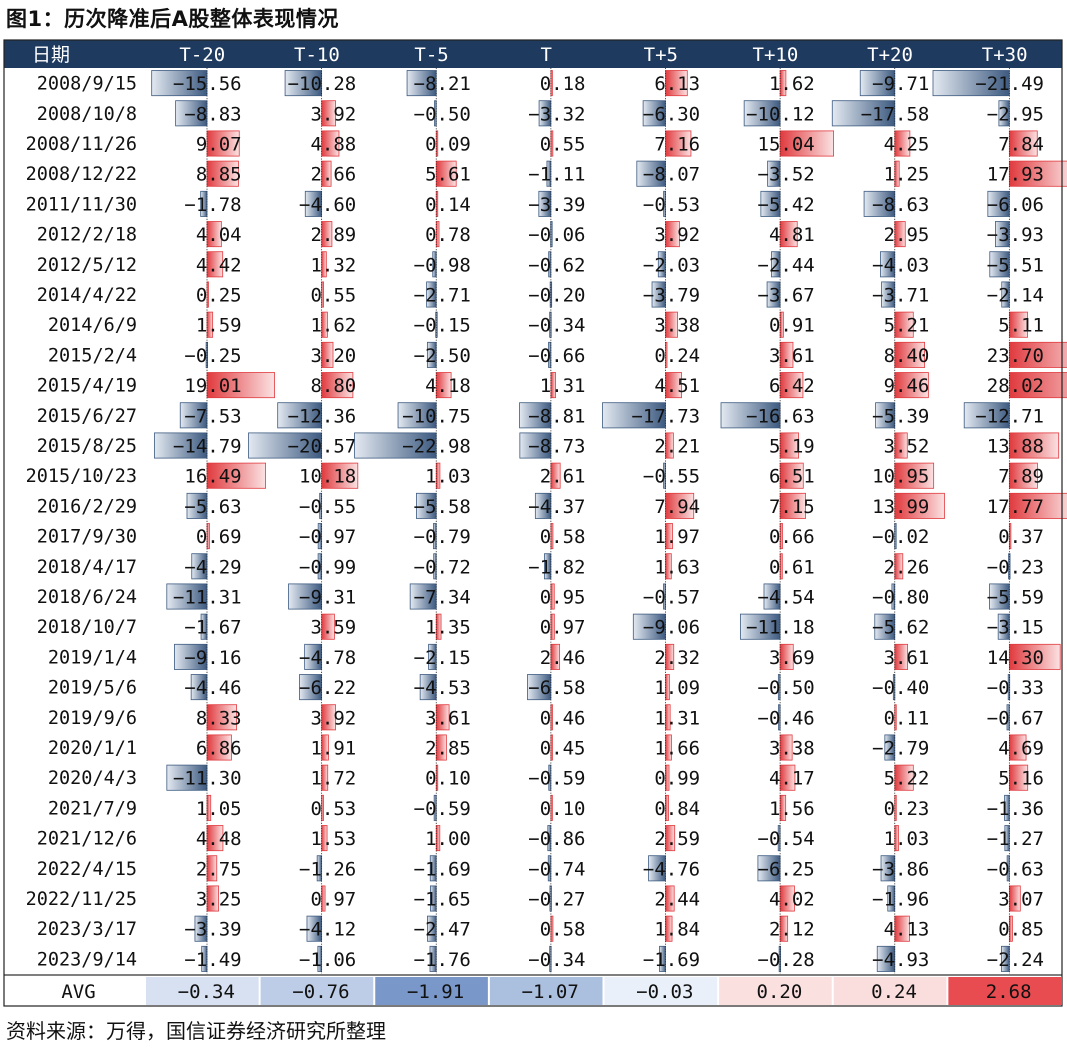  Describe the element at coordinates (1021, 326) in the screenshot. I see `cell-value: 5.11` at that location.